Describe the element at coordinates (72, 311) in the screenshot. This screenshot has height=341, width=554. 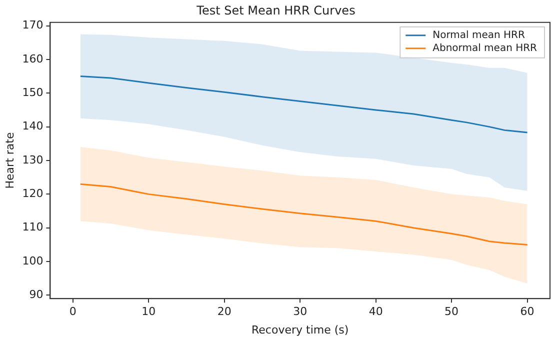
I see `x-tick-label: 0` at that location.